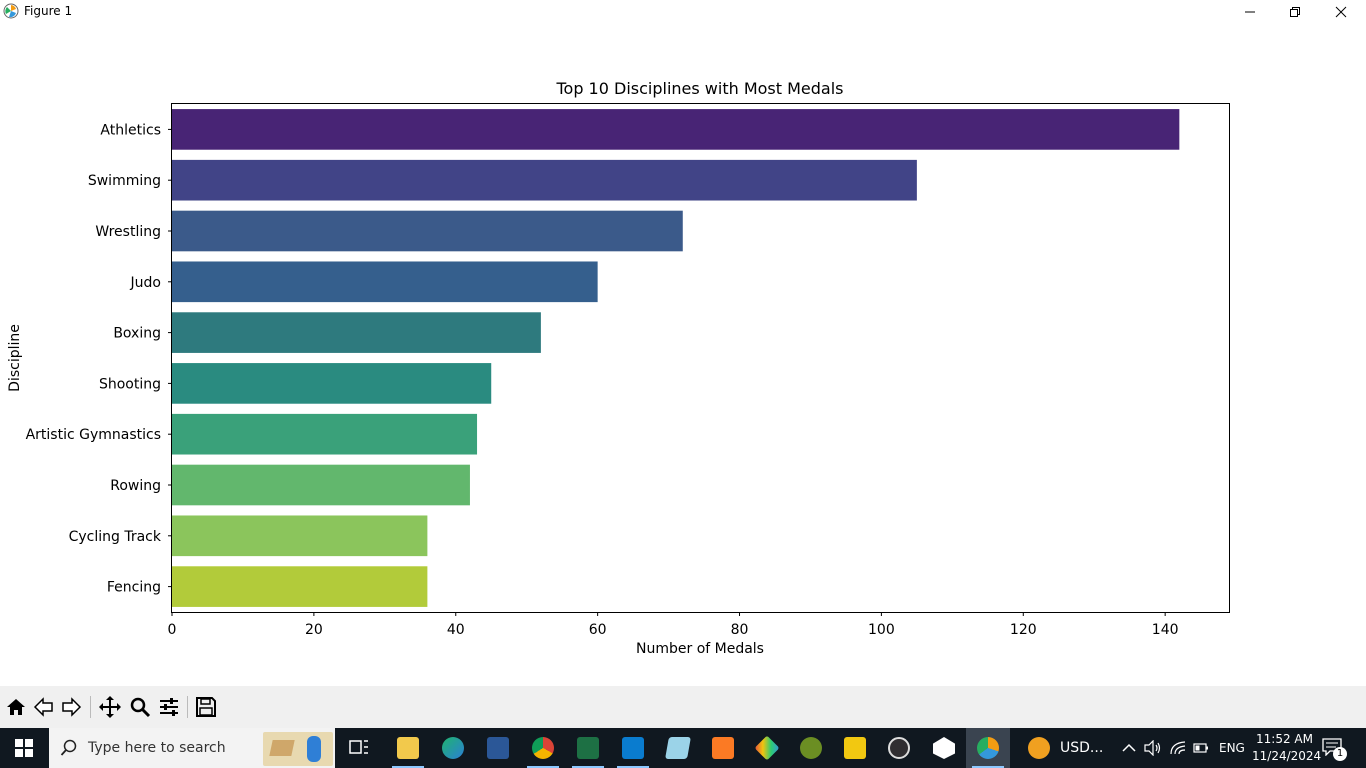 The image size is (1366, 768). Describe the element at coordinates (543, 748) in the screenshot. I see `taskbar-chrome` at that location.